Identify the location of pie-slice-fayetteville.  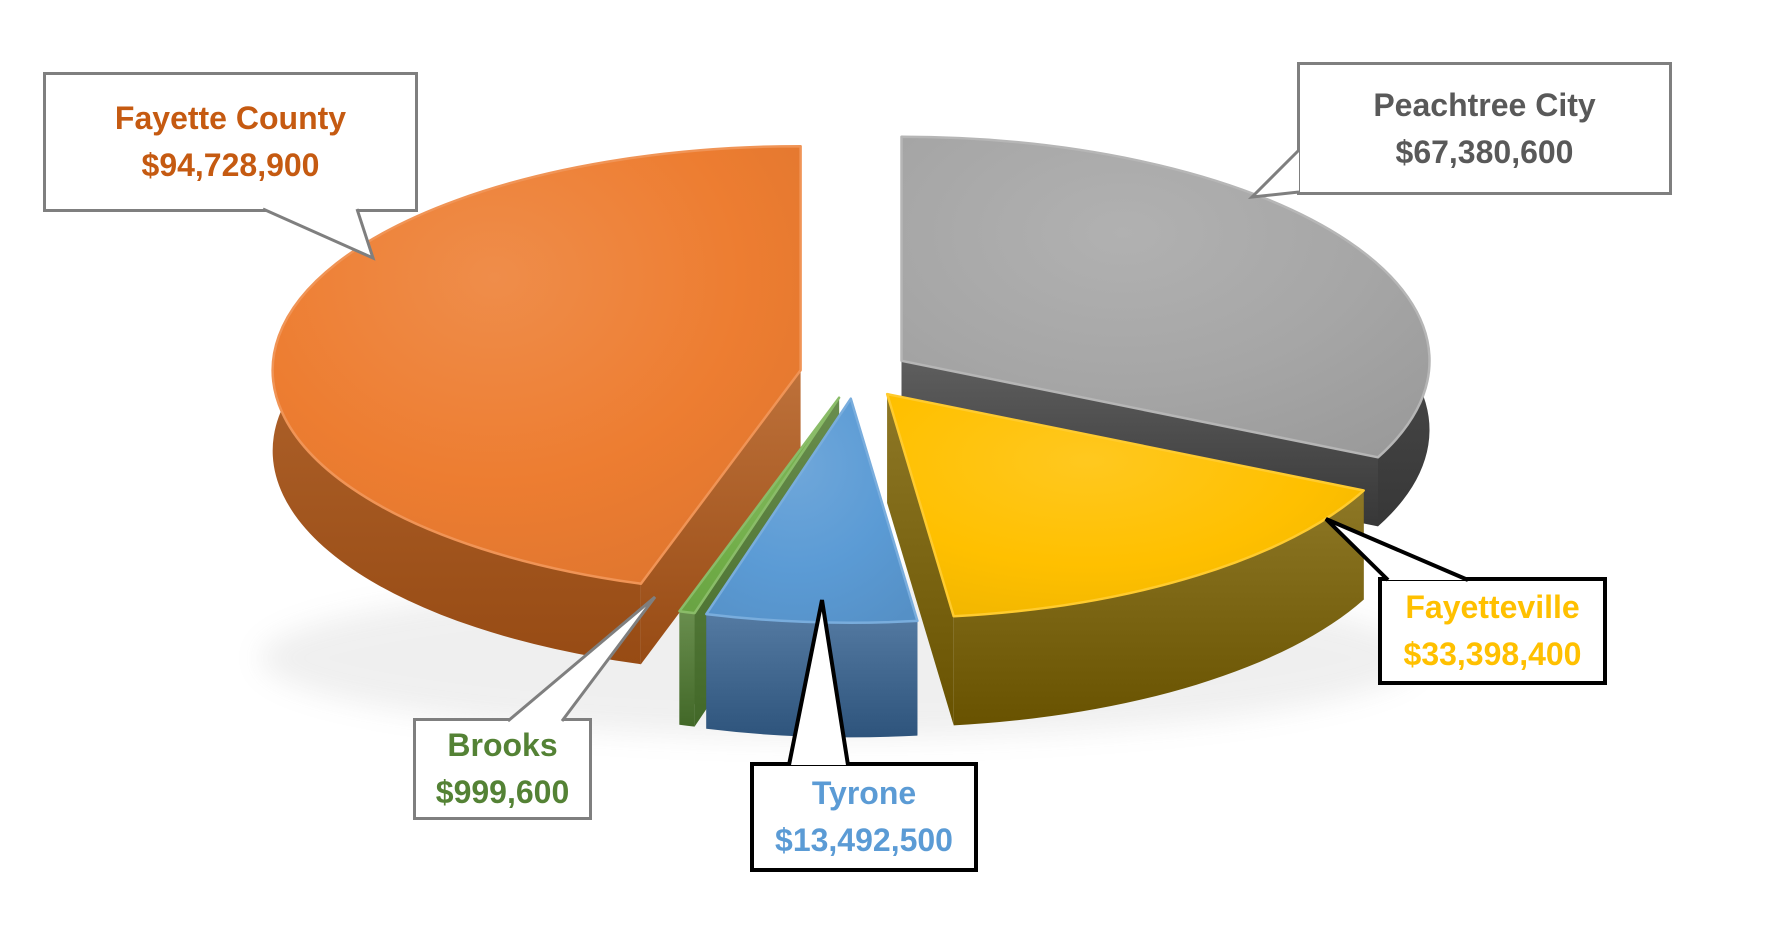
(1125, 559).